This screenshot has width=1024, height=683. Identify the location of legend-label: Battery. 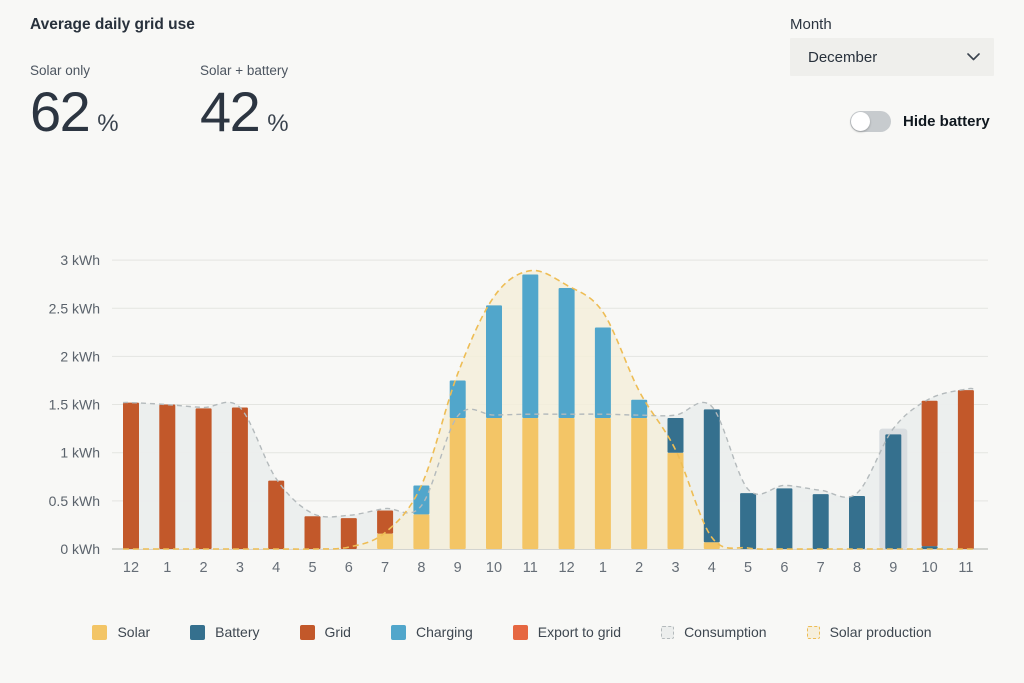
(237, 632).